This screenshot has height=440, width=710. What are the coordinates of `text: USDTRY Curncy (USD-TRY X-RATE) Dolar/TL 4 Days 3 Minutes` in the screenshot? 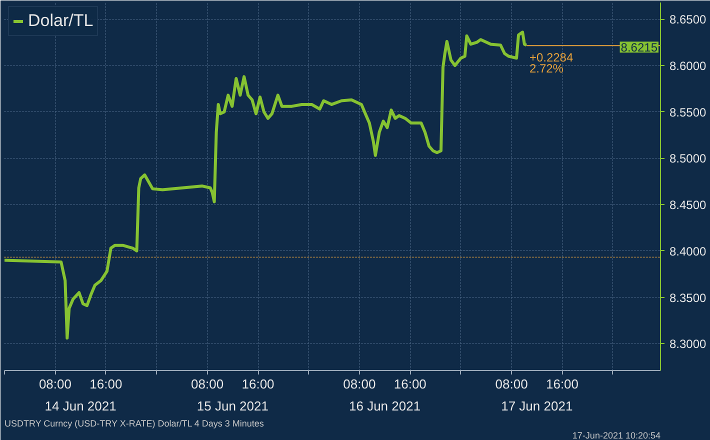 It's located at (134, 423).